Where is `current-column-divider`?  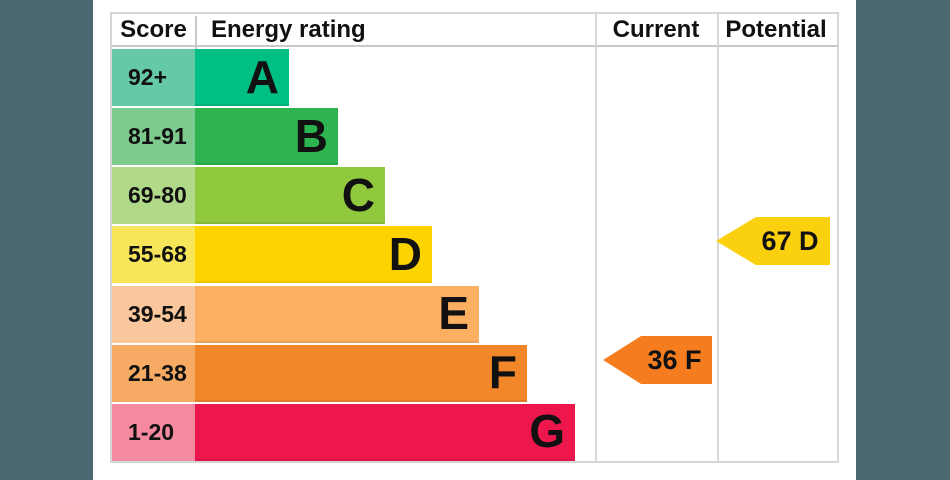
current-column-divider is located at coordinates (596, 237).